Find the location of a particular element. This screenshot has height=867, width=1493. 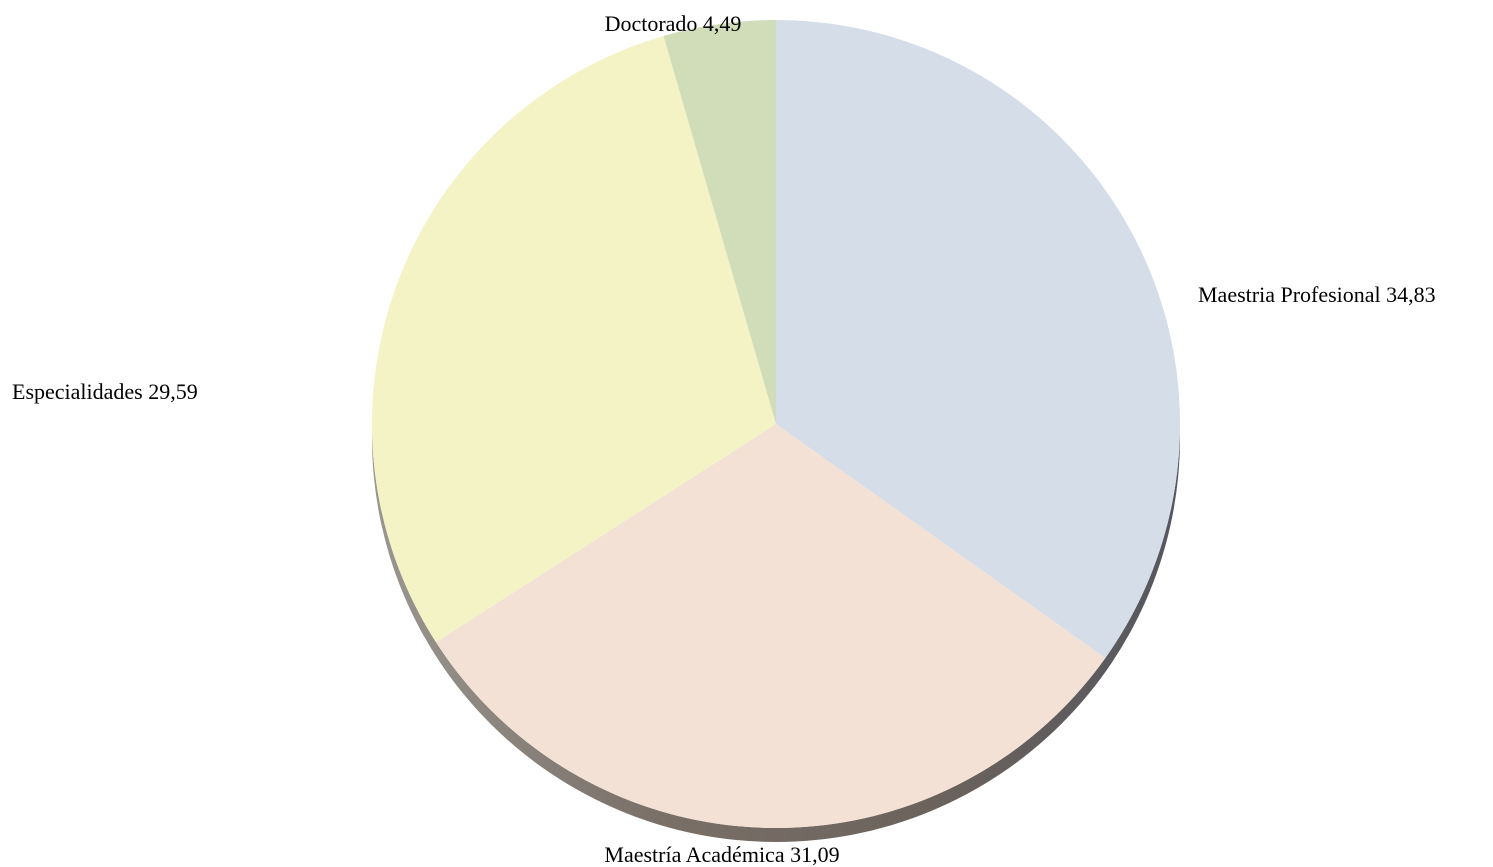

slice-label-2: Especialidades 29,59 is located at coordinates (105, 391).